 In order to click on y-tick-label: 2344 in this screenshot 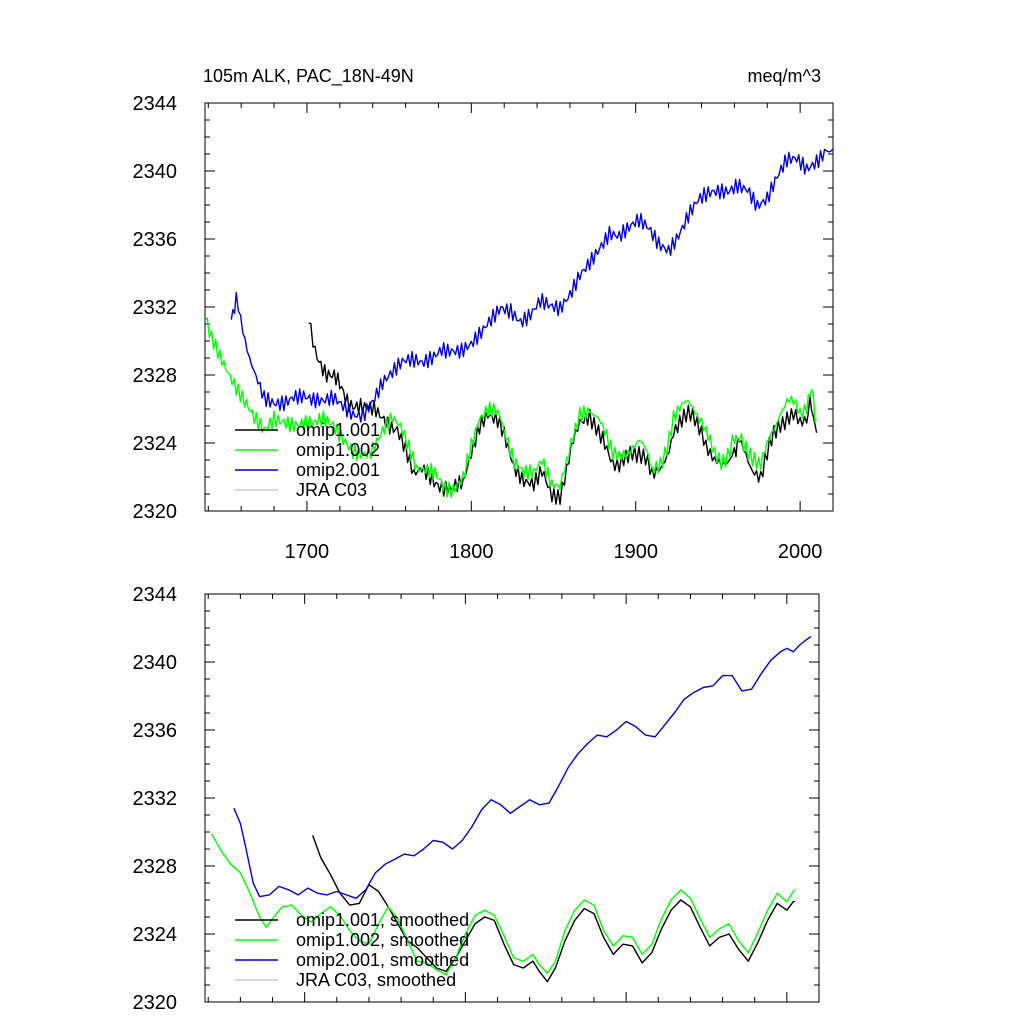, I will do `click(155, 104)`.